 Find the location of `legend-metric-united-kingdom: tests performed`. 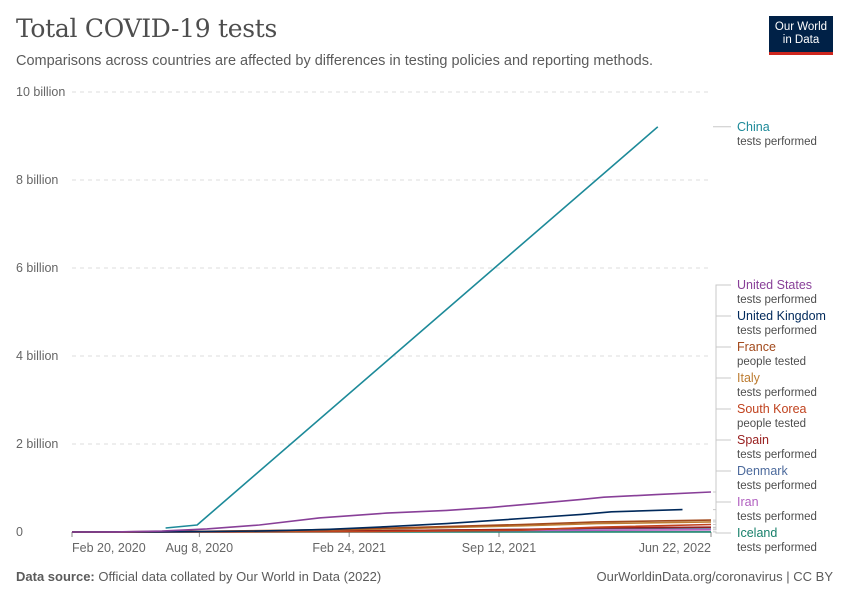

legend-metric-united-kingdom: tests performed is located at coordinates (777, 331).